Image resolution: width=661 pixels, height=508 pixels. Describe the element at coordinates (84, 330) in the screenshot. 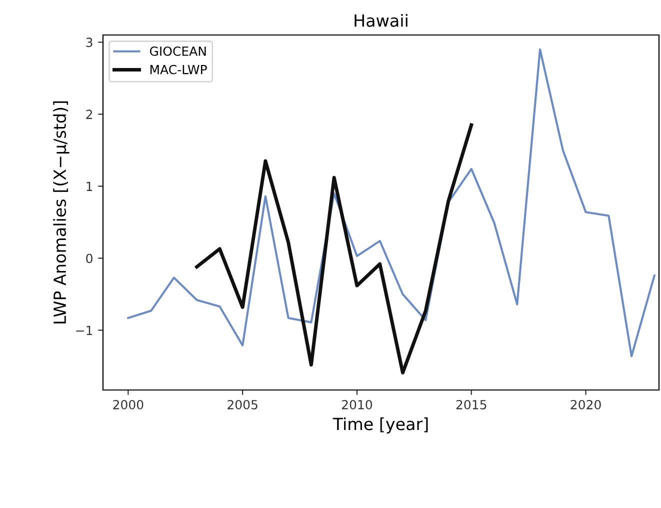

I see `y-tick-label: −1` at that location.